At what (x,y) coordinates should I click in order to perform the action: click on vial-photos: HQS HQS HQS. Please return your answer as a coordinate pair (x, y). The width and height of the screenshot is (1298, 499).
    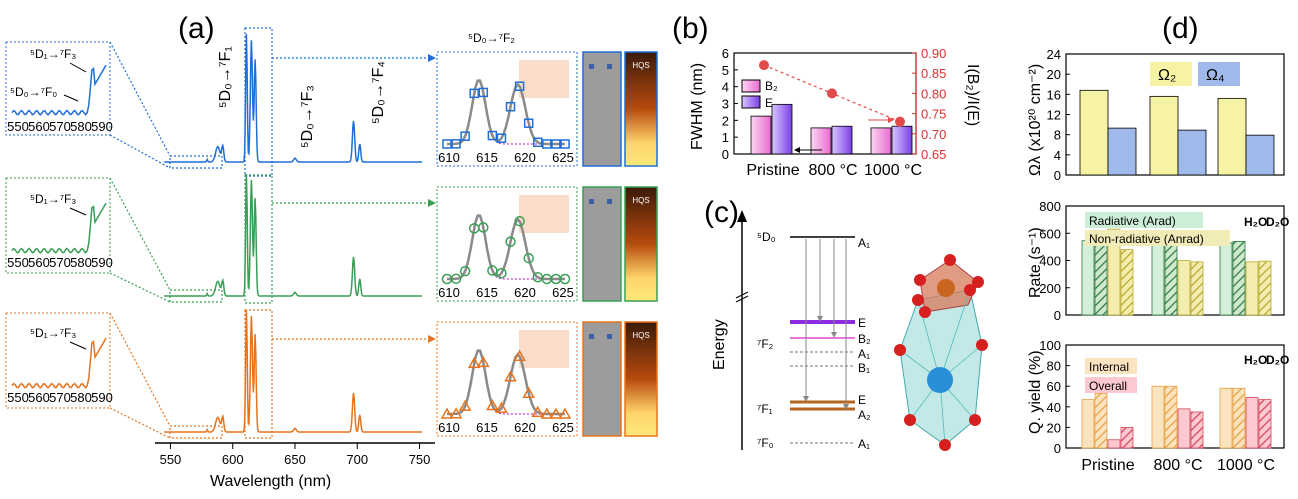
    Looking at the image, I should click on (620, 244).